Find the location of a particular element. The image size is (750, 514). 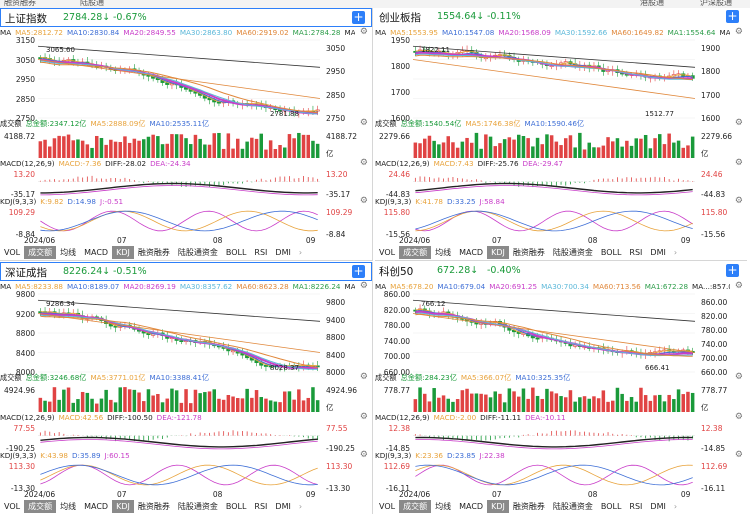

kdj-line is located at coordinates (179, 221).